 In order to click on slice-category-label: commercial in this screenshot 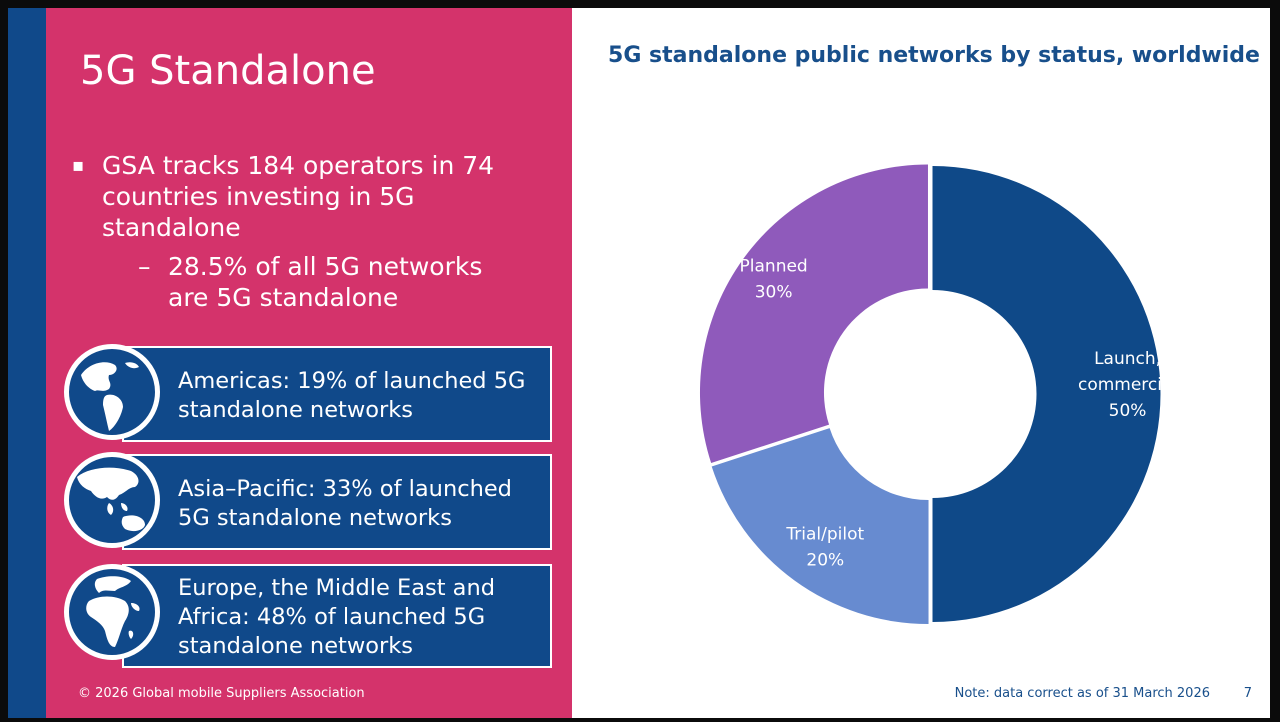, I will do `click(1127, 385)`.